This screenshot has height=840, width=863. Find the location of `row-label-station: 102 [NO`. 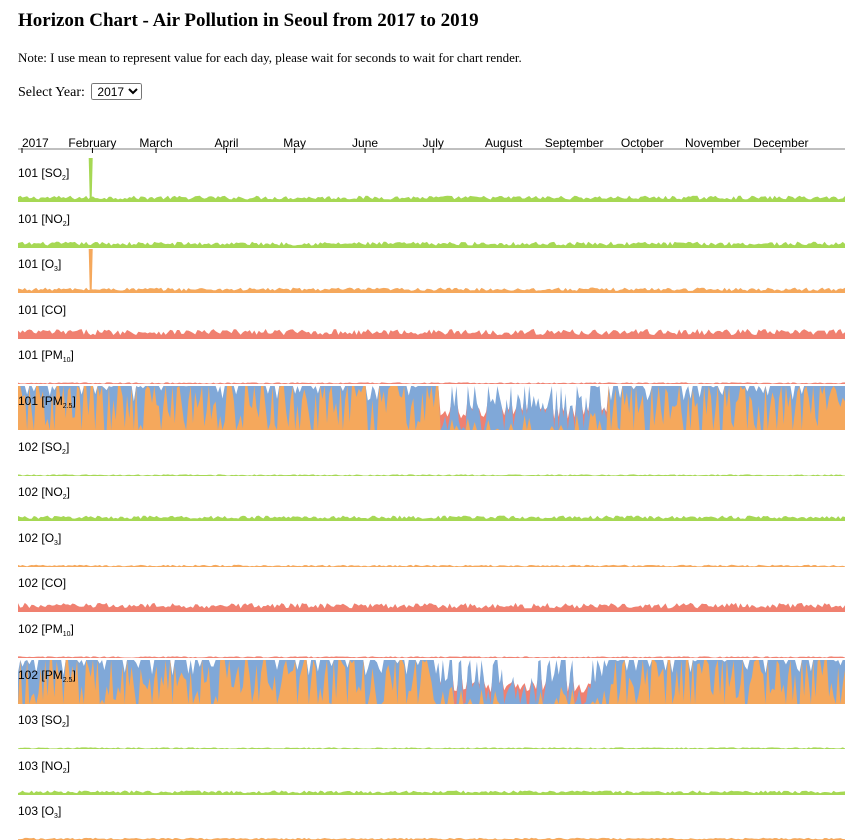

row-label-station: 102 [NO is located at coordinates (40, 492).